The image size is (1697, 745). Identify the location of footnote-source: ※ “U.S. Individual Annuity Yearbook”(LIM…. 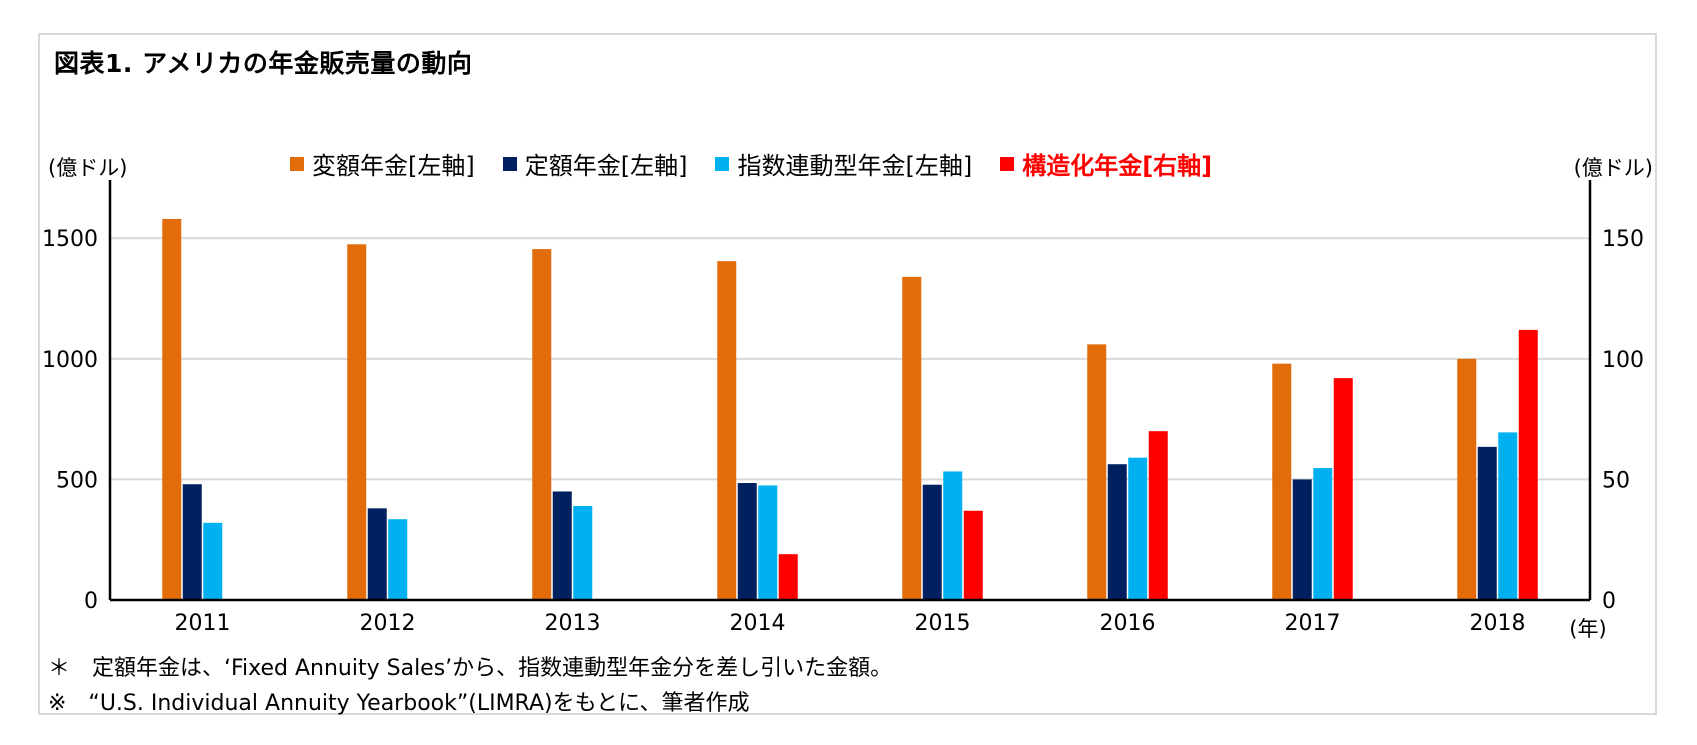
(399, 703).